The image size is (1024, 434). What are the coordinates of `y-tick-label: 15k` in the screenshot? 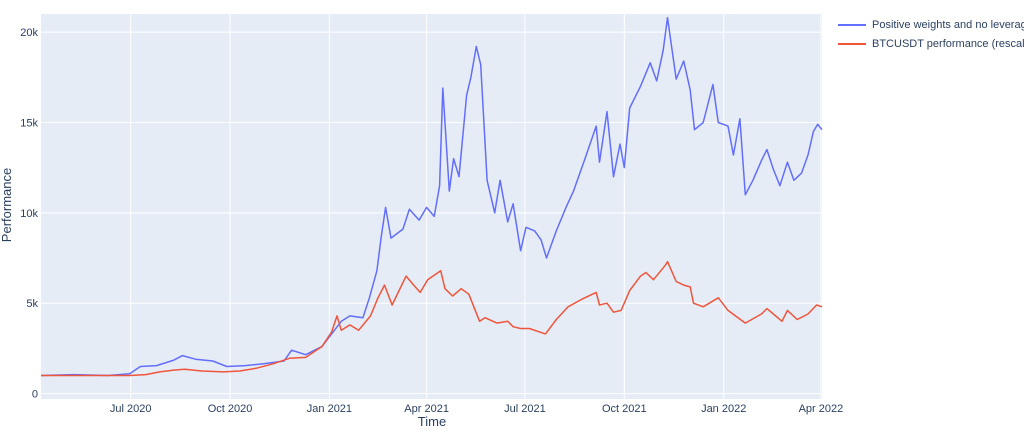 It's located at (29, 123).